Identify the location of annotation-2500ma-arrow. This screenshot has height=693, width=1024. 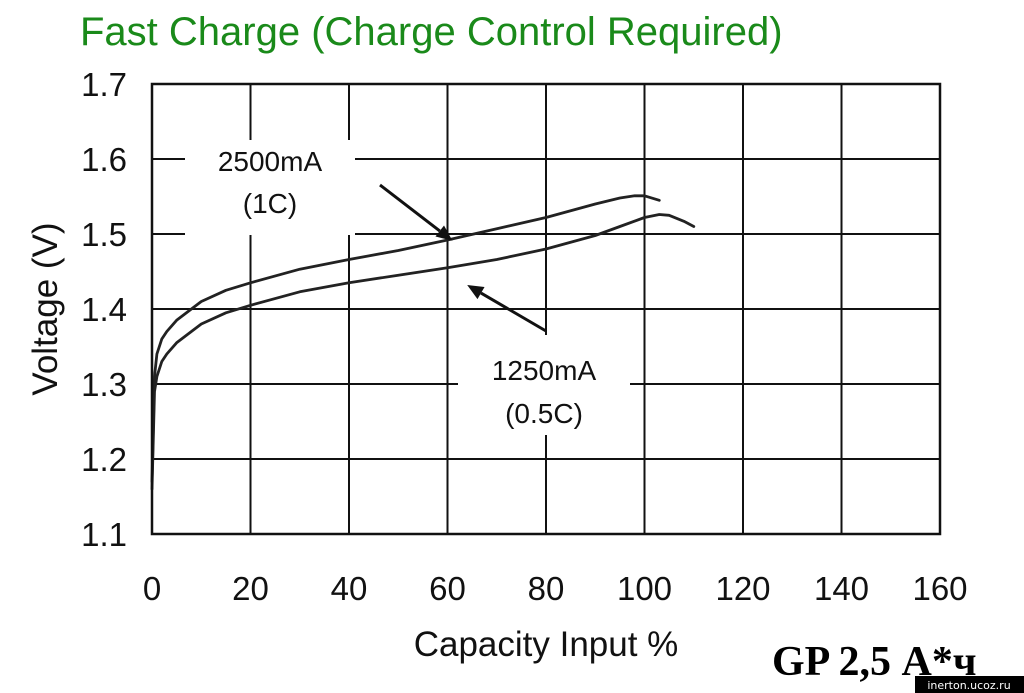
(416, 212).